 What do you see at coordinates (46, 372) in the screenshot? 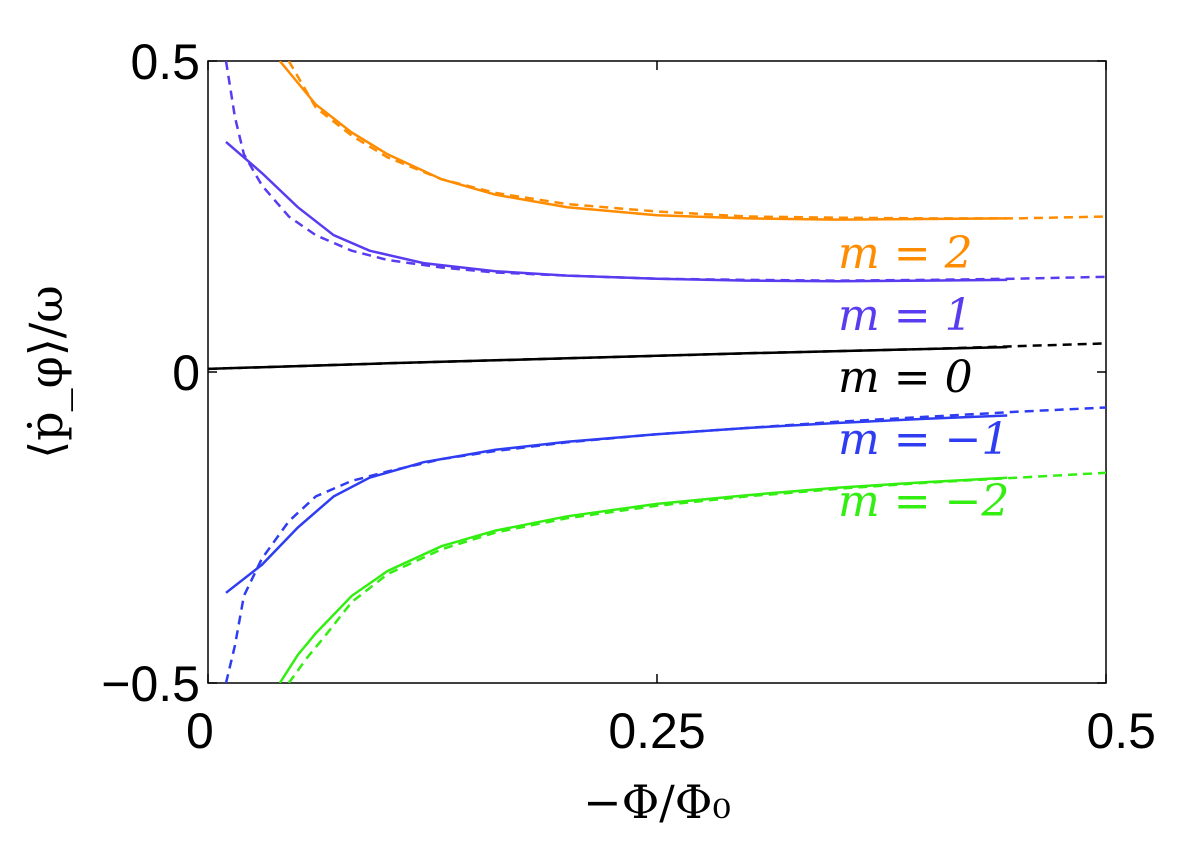
I see `y-axis-label: ⟨ṗ_φ⟩/ω` at bounding box center [46, 372].